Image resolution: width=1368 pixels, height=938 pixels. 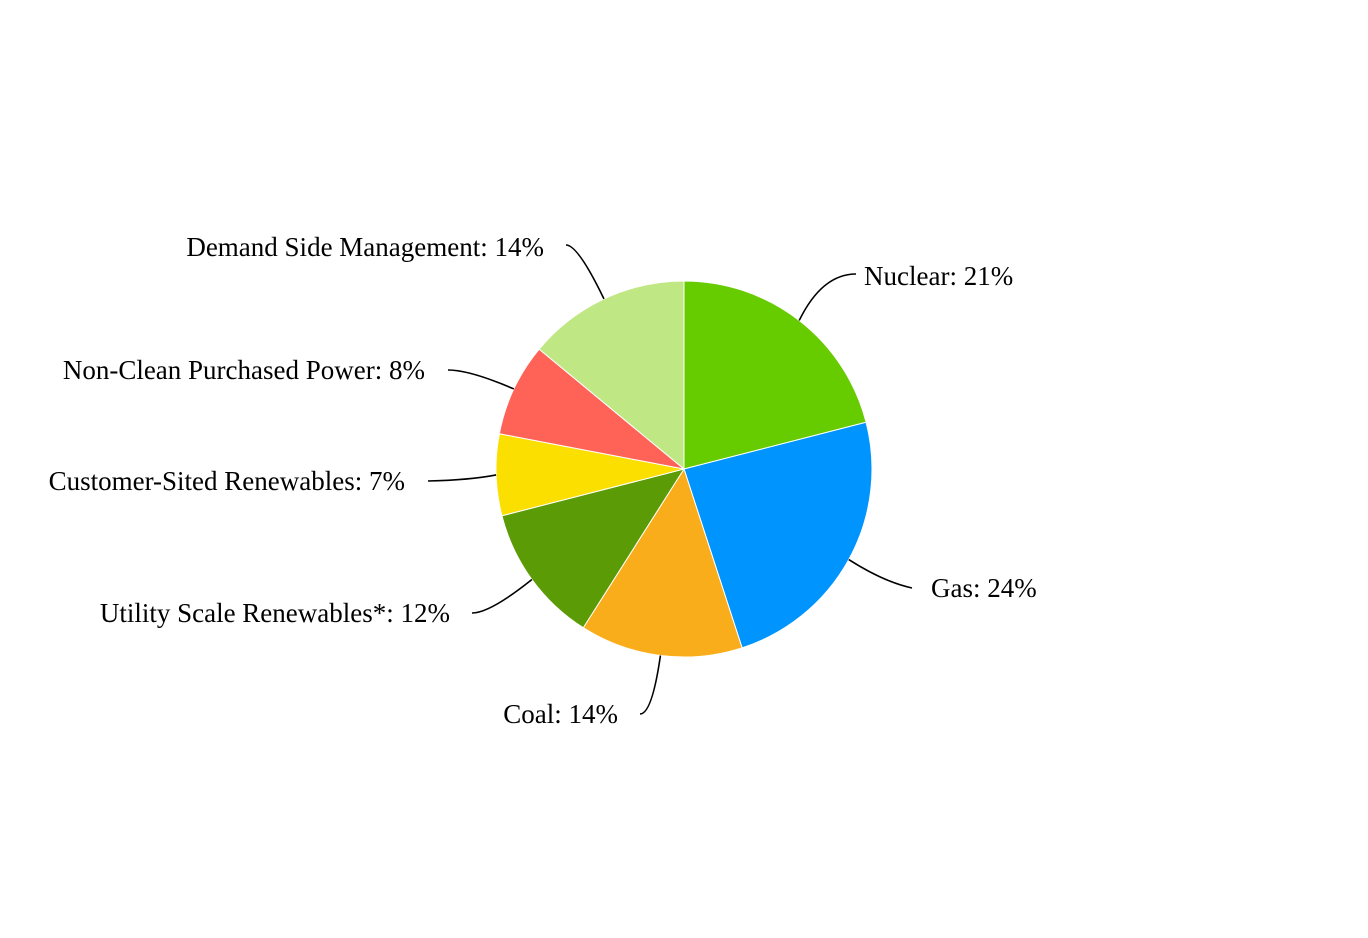 I want to click on slice-label-utility-scale-renewables: Utility Scale Renewables*: 12%, so click(x=275, y=613).